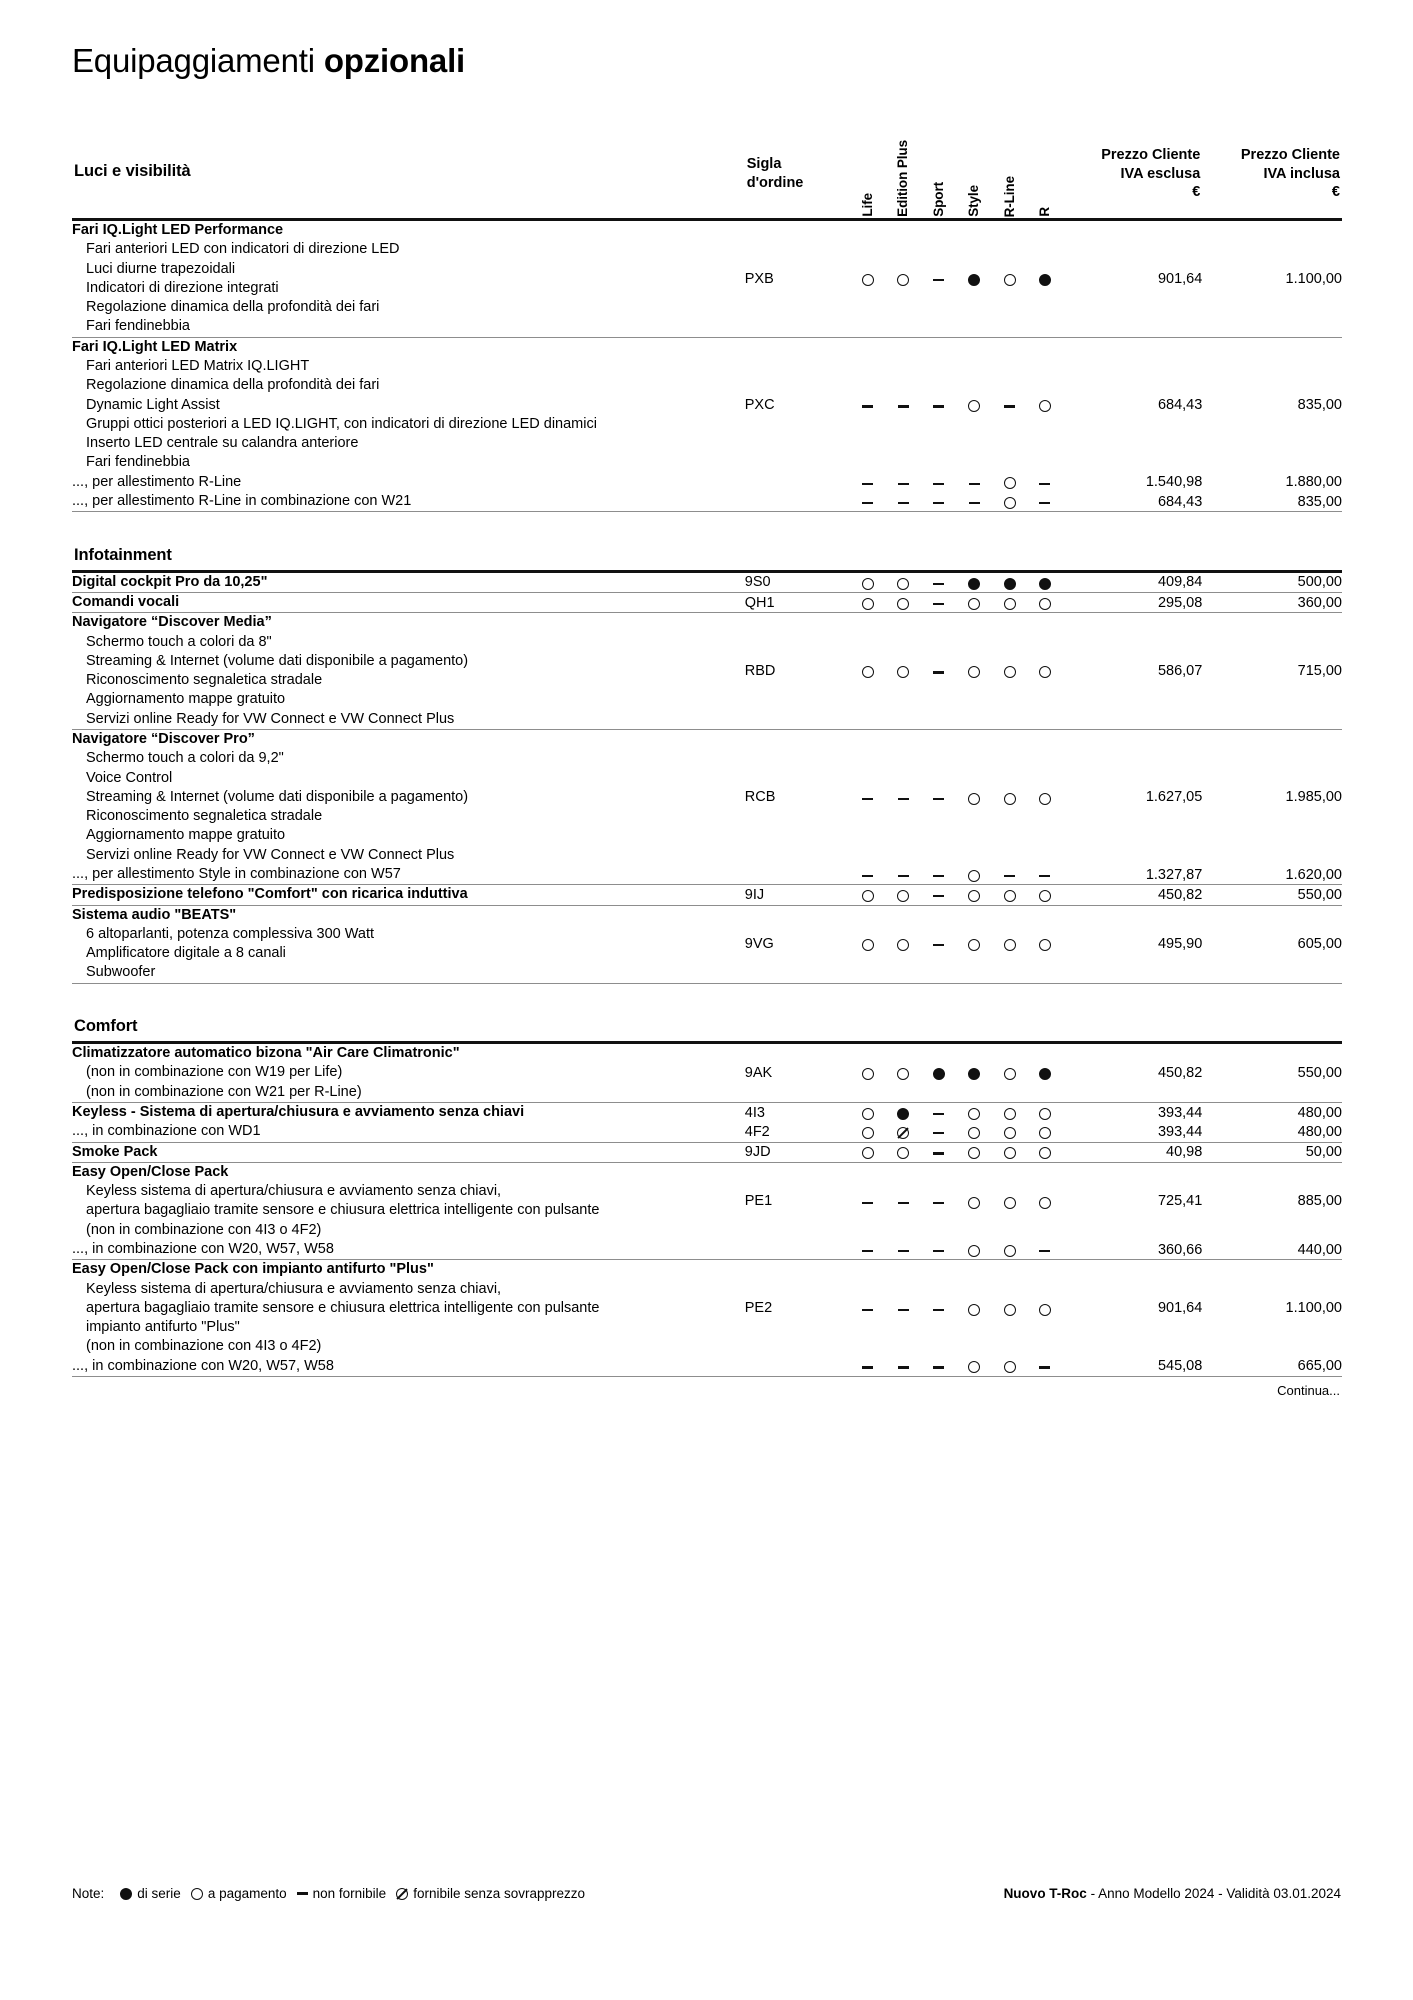  I want to click on option-description-cell: Voice Control, so click(408, 778).